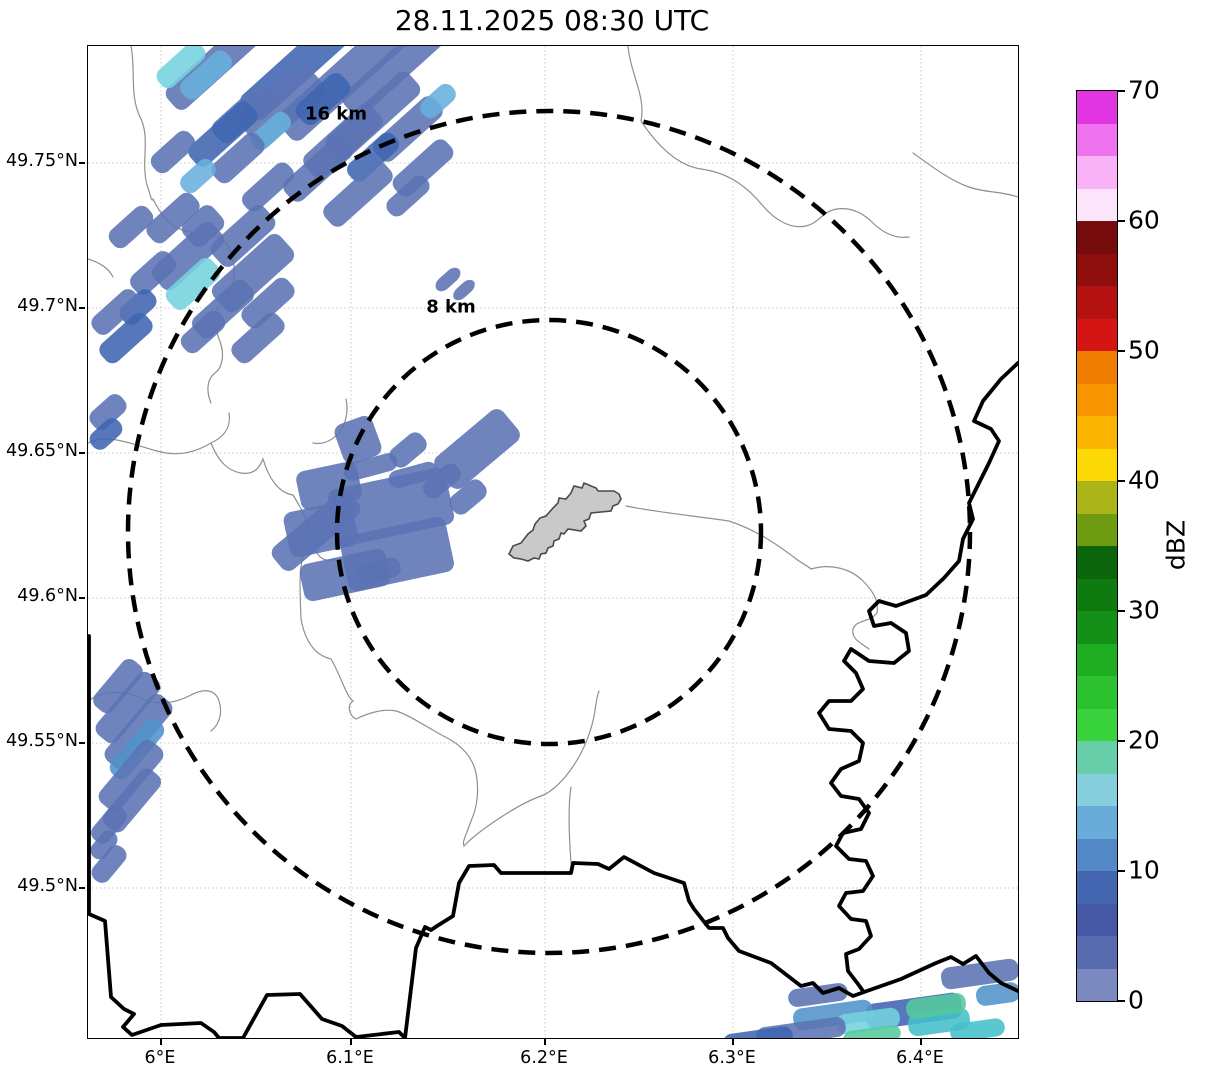 The height and width of the screenshot is (1073, 1207). What do you see at coordinates (1144, 350) in the screenshot?
I see `colorbar-tick-label: 50` at bounding box center [1144, 350].